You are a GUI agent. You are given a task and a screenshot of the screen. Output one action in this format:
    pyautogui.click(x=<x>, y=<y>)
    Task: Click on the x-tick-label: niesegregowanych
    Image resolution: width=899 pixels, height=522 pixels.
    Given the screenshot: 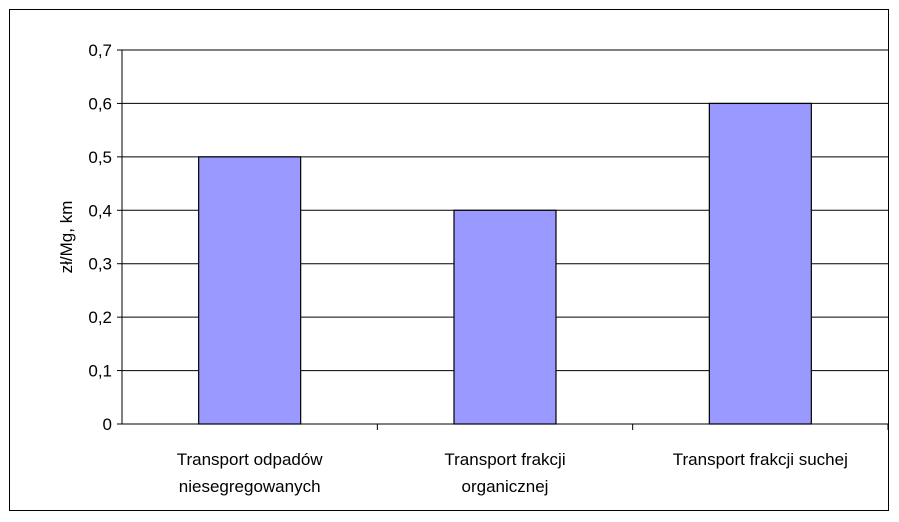 What is the action you would take?
    pyautogui.click(x=250, y=486)
    